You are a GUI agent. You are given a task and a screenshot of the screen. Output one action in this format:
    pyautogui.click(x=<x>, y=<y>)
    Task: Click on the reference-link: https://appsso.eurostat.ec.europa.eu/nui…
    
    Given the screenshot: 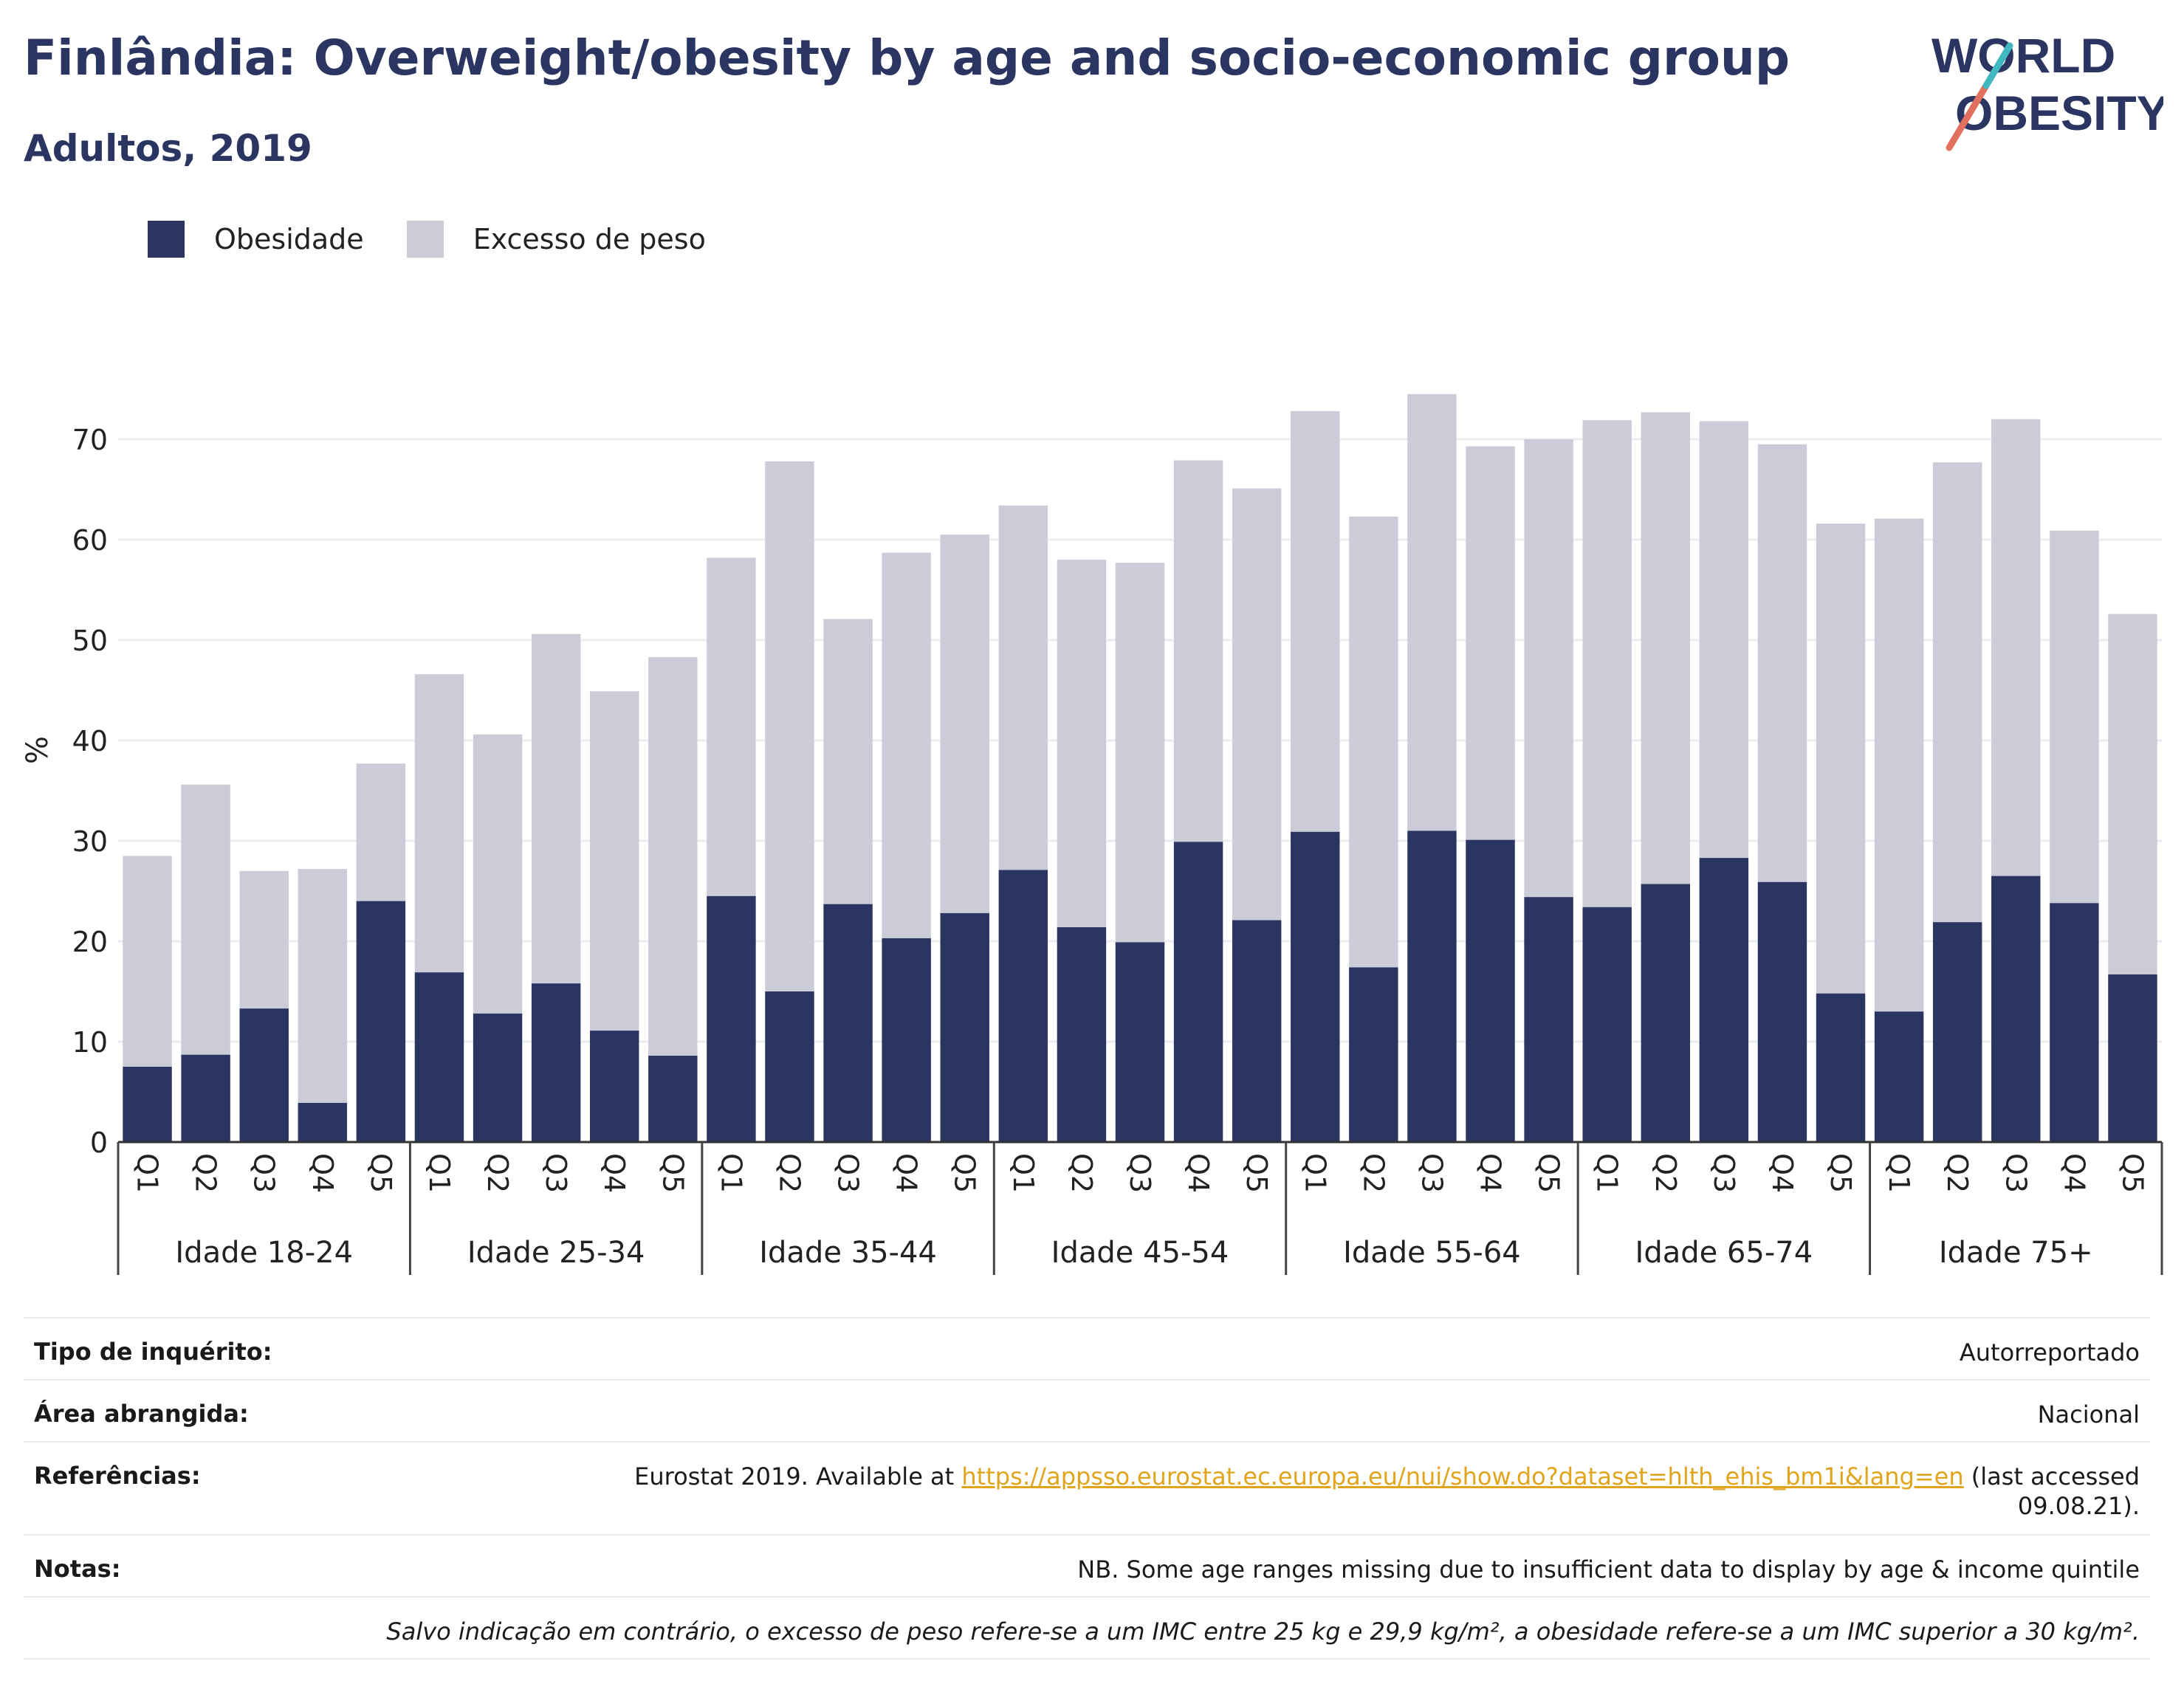 What is the action you would take?
    pyautogui.click(x=1463, y=1476)
    